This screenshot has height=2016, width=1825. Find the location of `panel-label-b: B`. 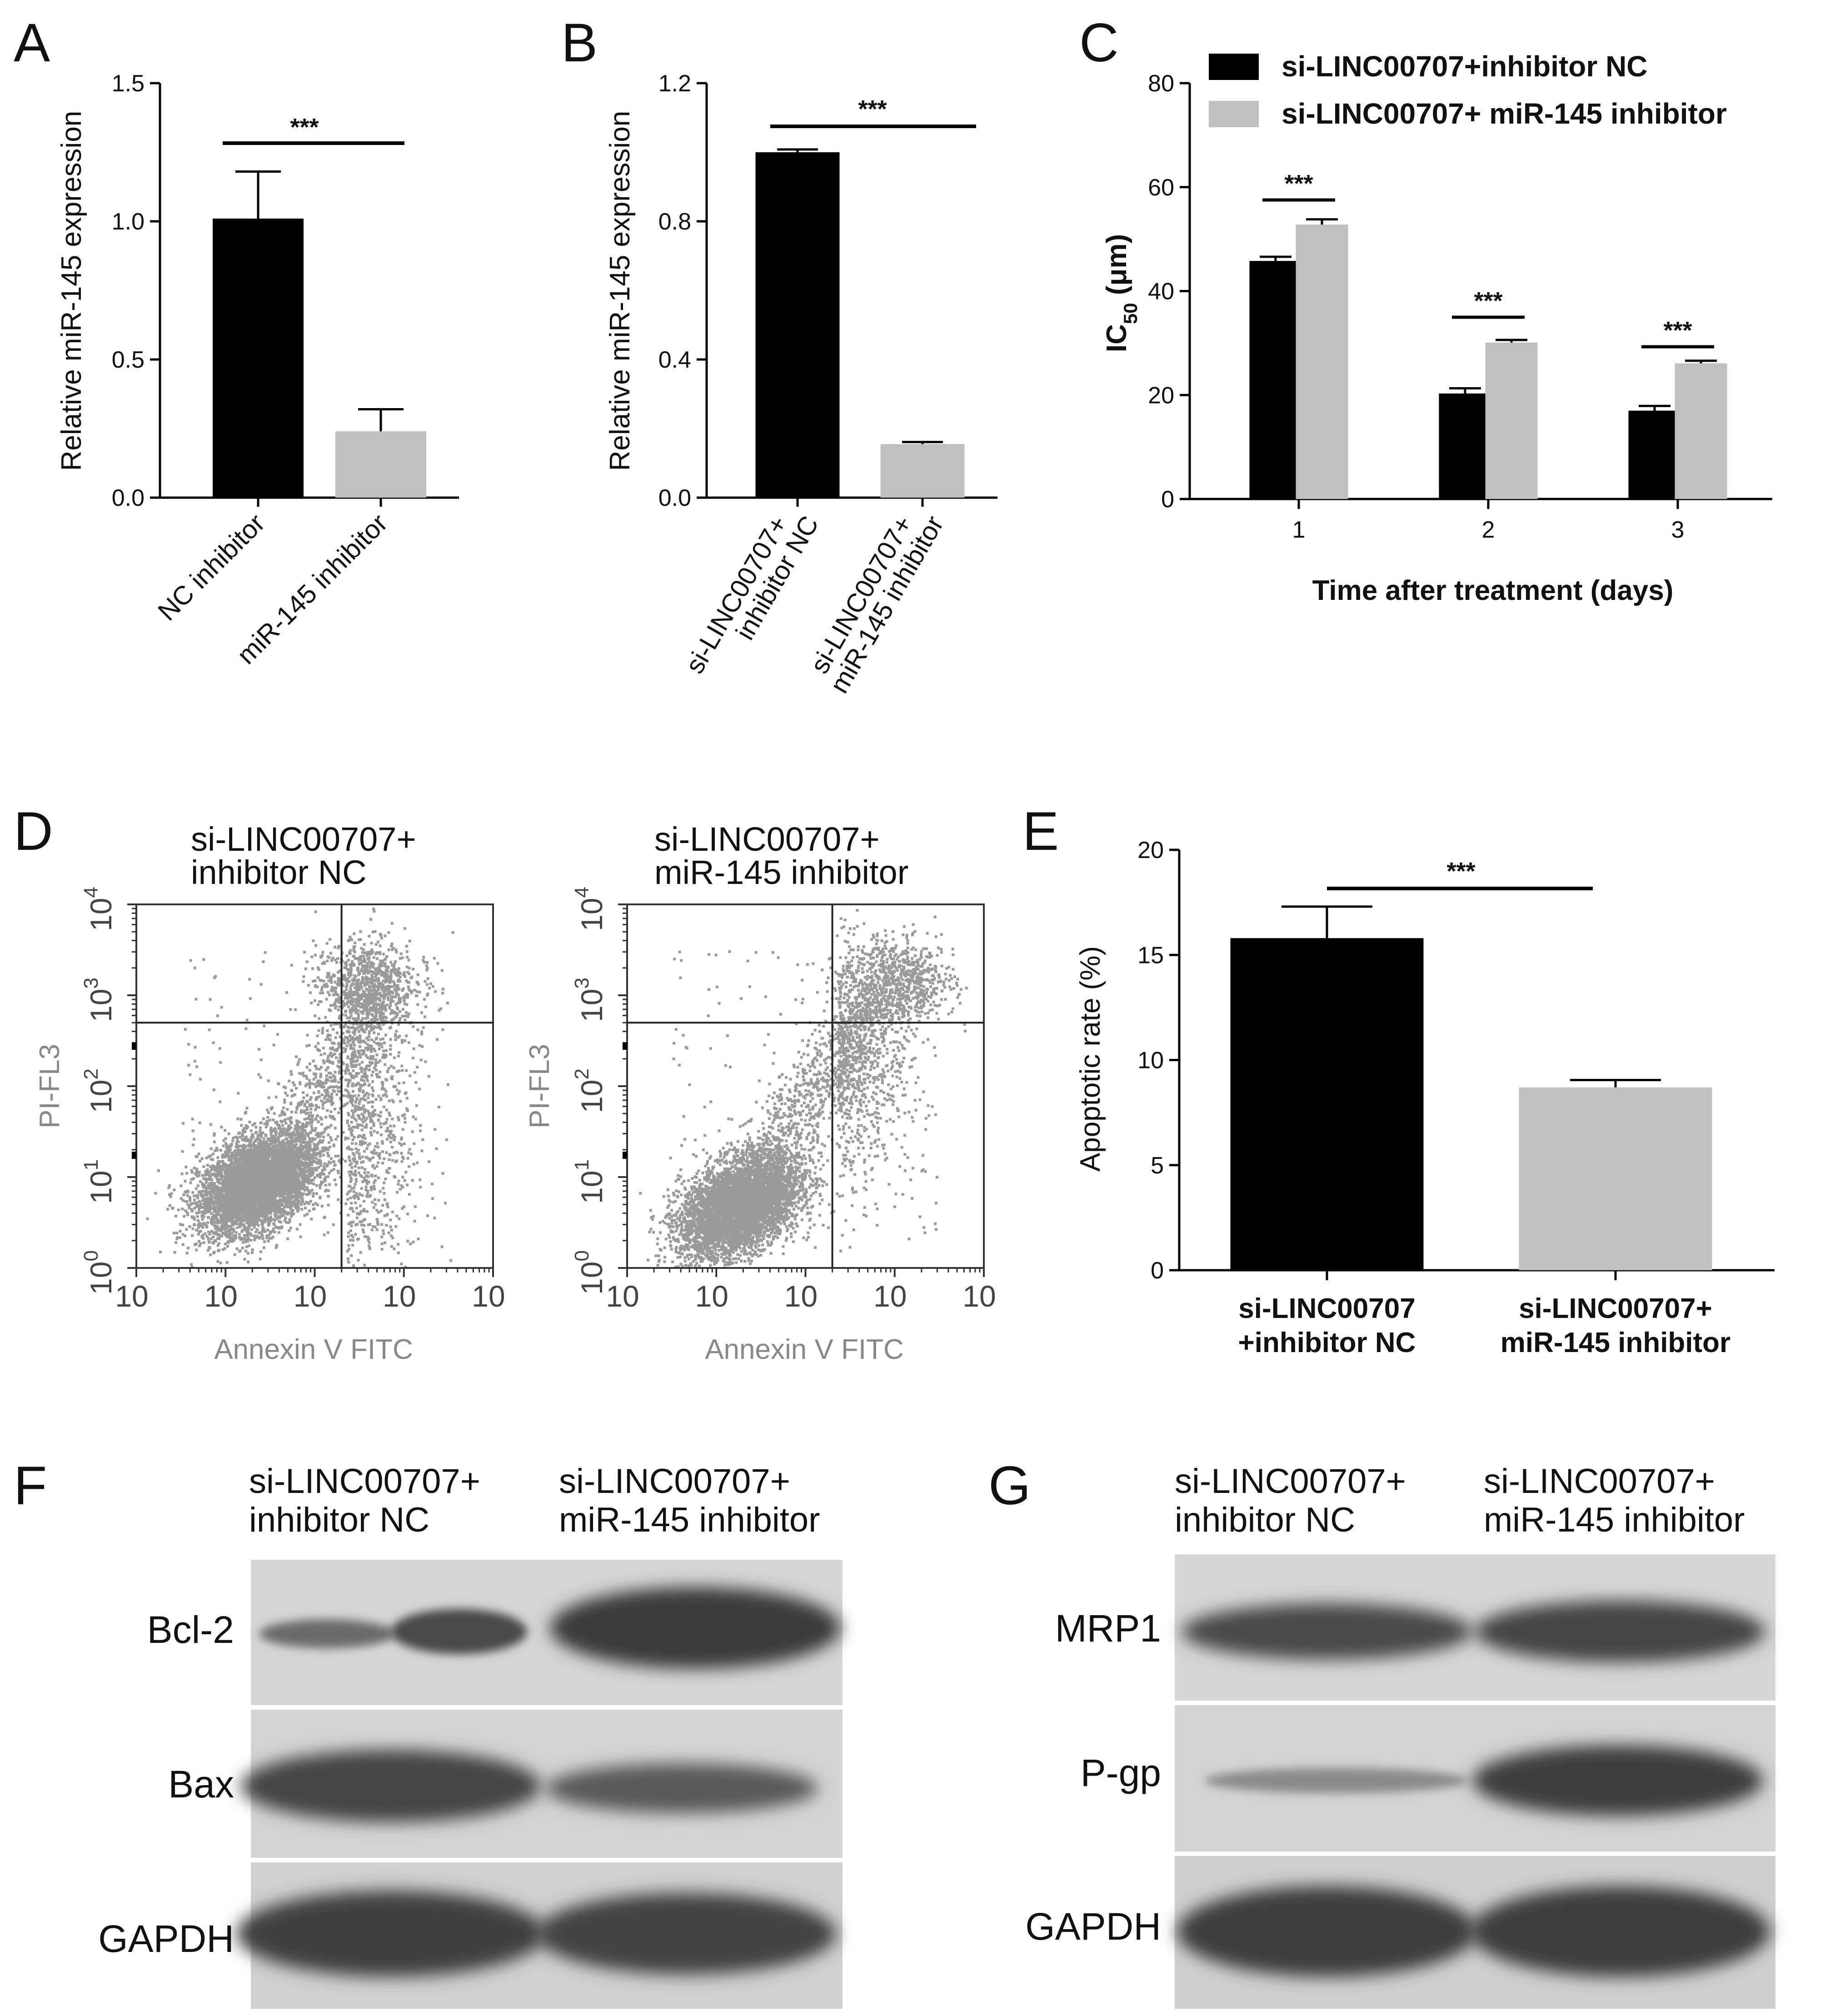

panel-label-b: B is located at coordinates (579, 42).